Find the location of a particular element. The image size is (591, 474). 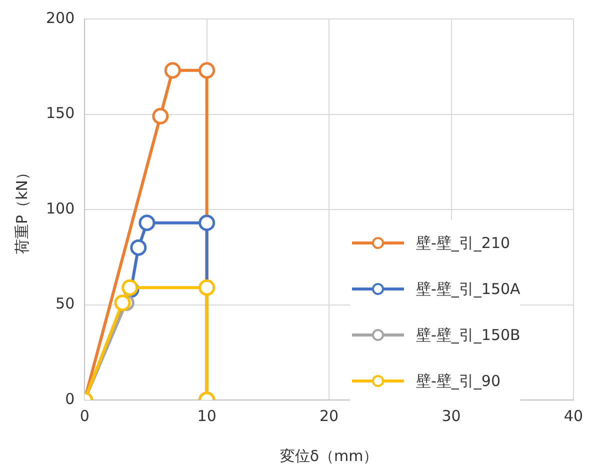

y-tick-label: 0 is located at coordinates (70, 399).